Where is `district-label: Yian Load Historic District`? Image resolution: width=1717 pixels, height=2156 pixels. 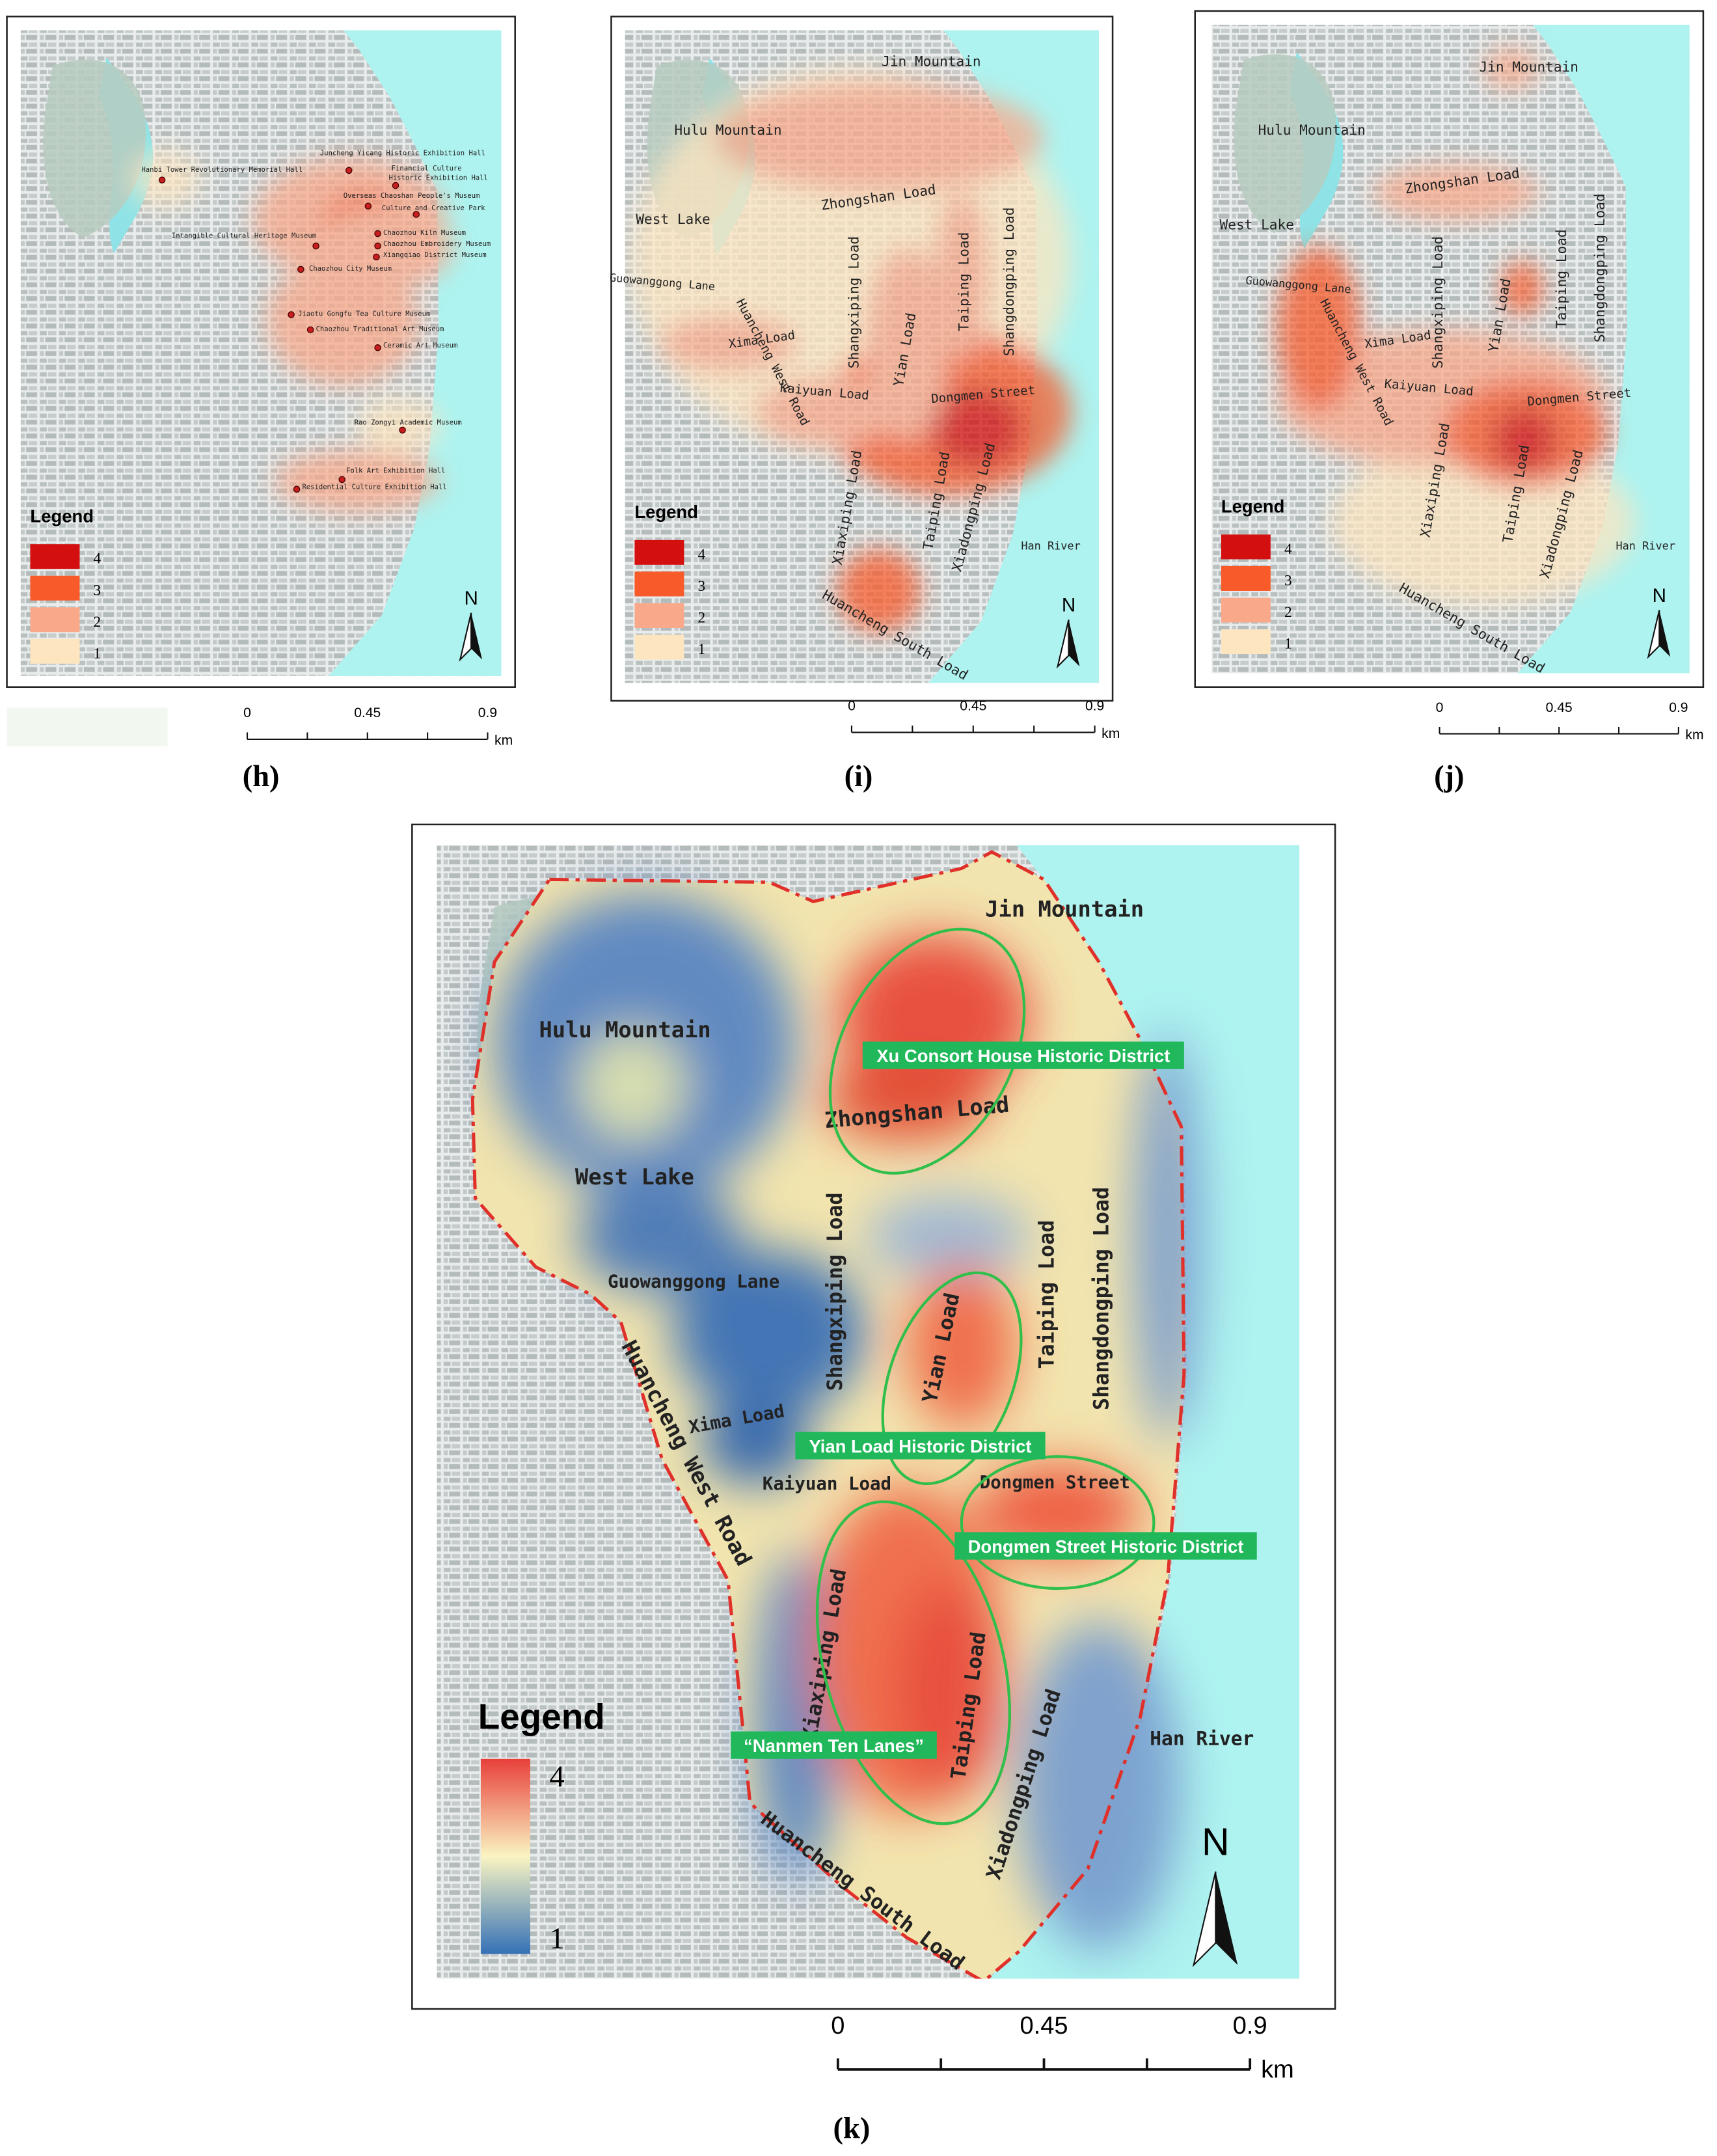
district-label: Yian Load Historic District is located at coordinates (920, 1446).